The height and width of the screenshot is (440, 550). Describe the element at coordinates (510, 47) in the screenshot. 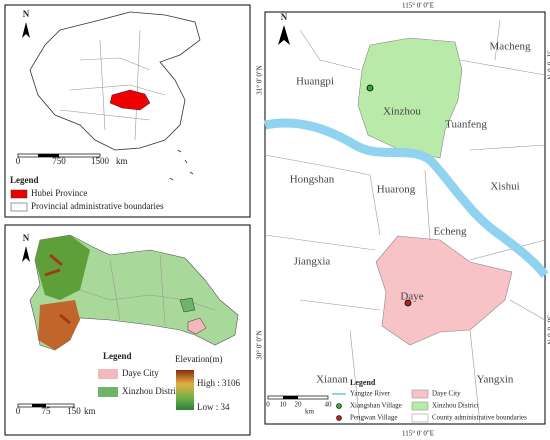

I see `place-label: Macheng` at that location.